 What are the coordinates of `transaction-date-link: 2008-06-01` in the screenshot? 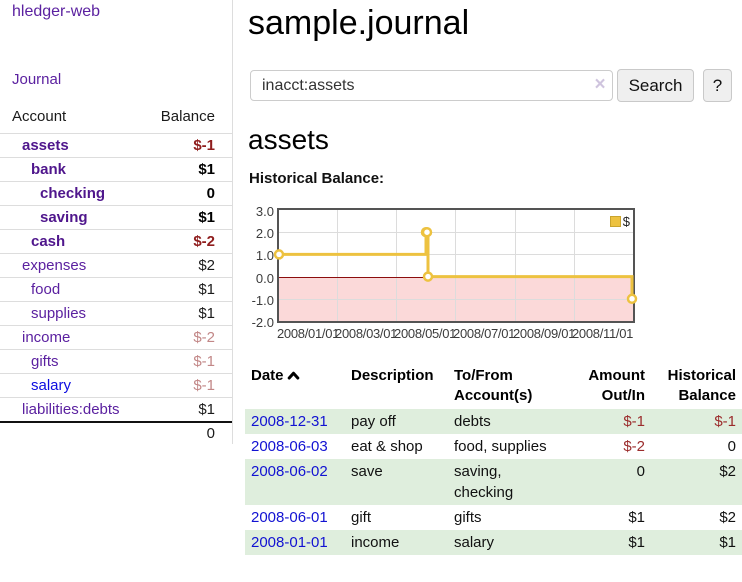 It's located at (289, 517).